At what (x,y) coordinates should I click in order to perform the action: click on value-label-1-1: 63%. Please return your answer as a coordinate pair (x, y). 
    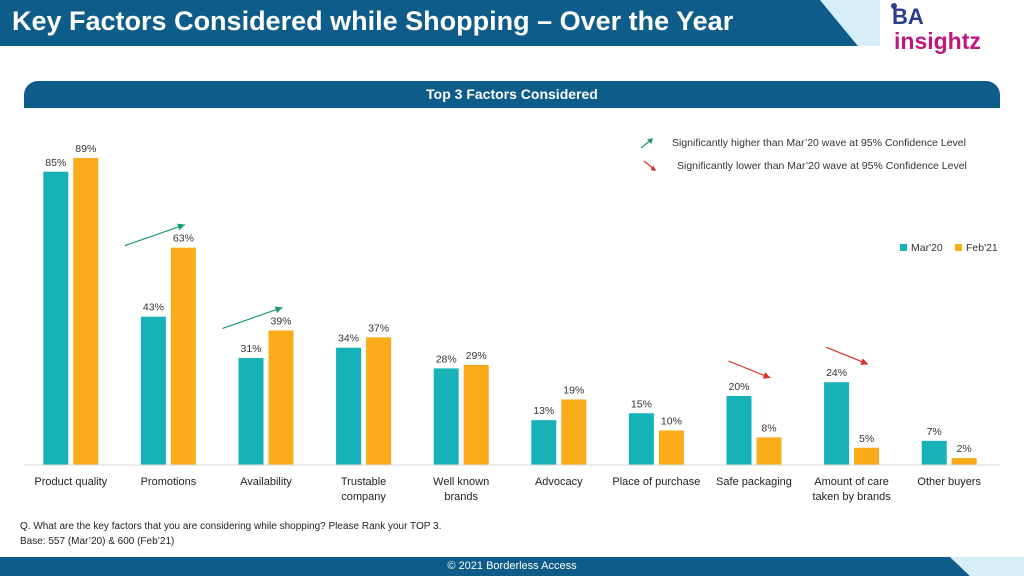
    Looking at the image, I should click on (183, 239).